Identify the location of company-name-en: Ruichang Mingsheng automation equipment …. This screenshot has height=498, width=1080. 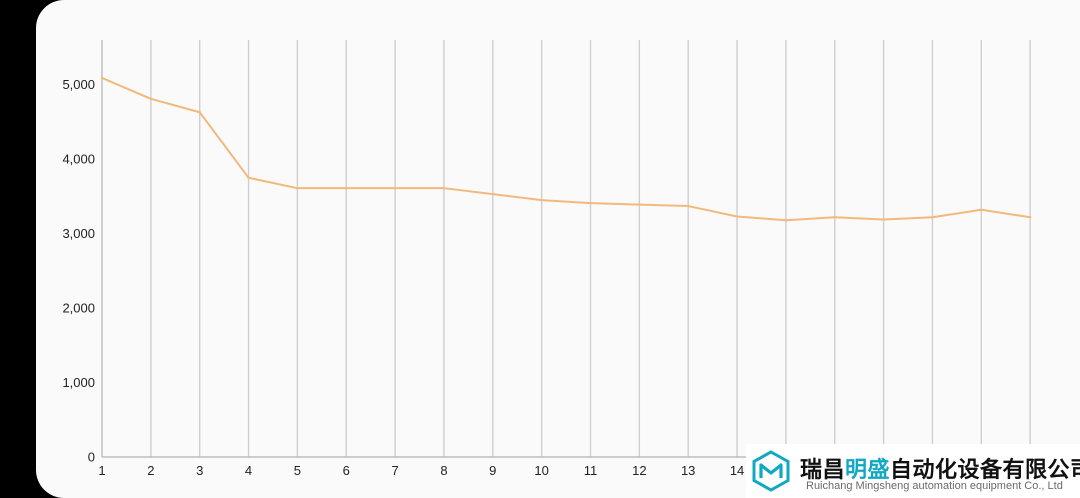
(934, 486).